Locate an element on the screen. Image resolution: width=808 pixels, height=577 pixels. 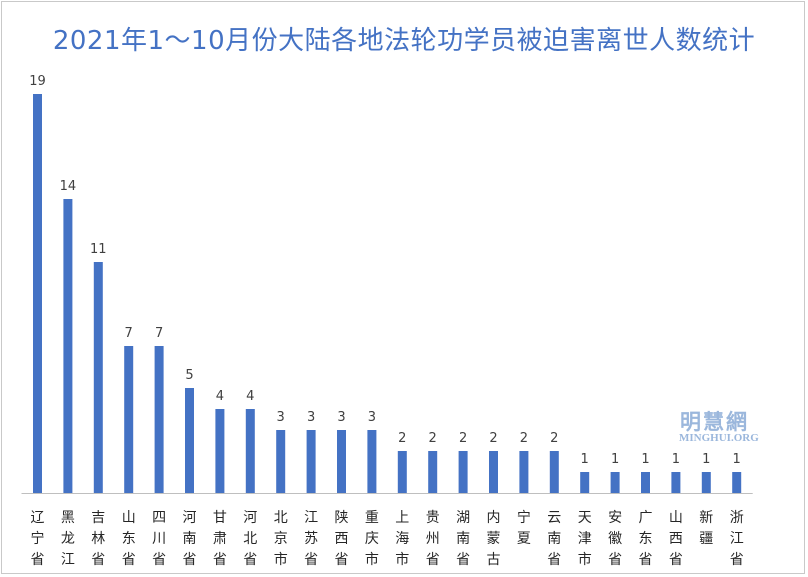
category-label-1: 黑龙江 is located at coordinates (68, 539).